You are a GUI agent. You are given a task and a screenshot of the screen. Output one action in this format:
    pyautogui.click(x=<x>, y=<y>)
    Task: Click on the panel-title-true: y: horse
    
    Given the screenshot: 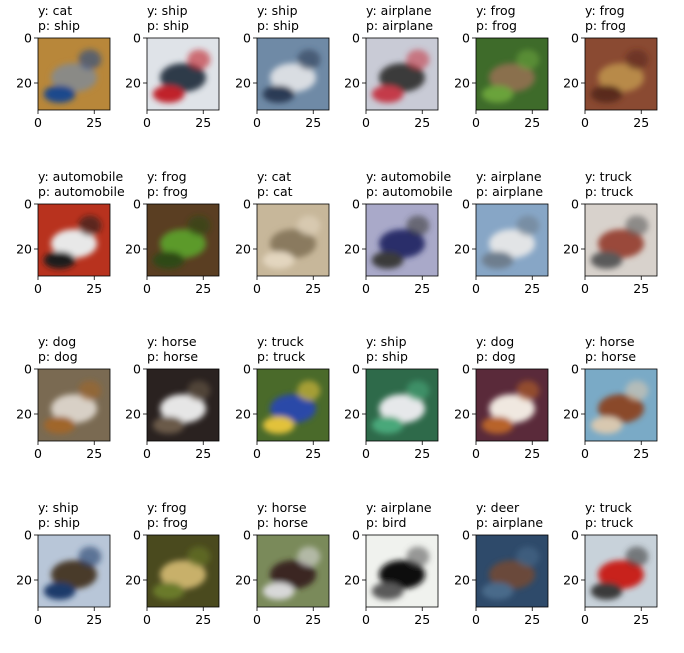 What is the action you would take?
    pyautogui.click(x=282, y=507)
    